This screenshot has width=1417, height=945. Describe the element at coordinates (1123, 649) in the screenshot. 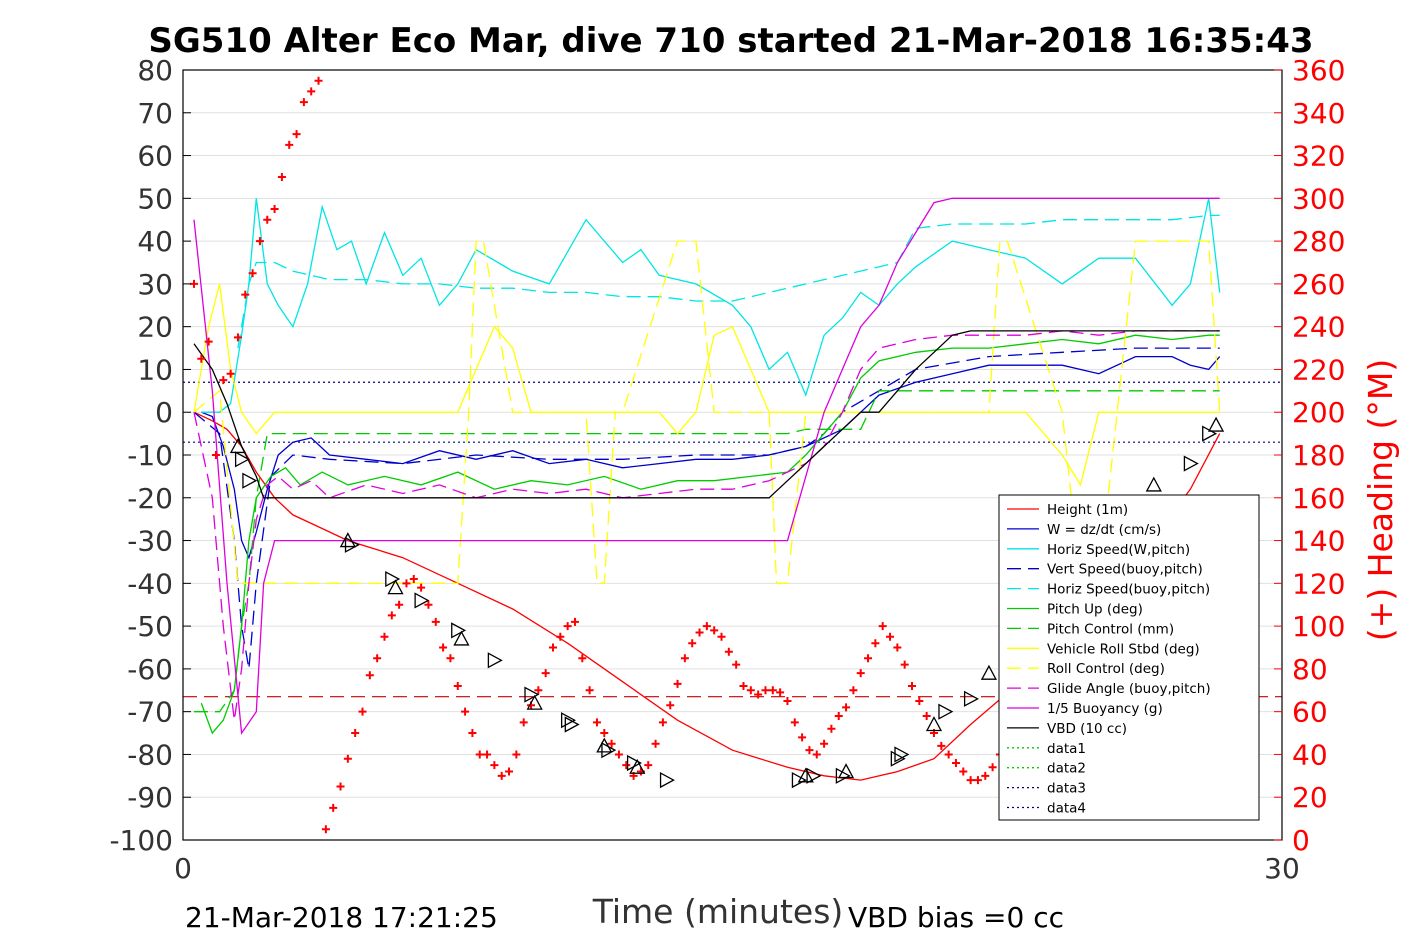

I see `legend-label: Vehicle Roll Stbd (deg)` at that location.